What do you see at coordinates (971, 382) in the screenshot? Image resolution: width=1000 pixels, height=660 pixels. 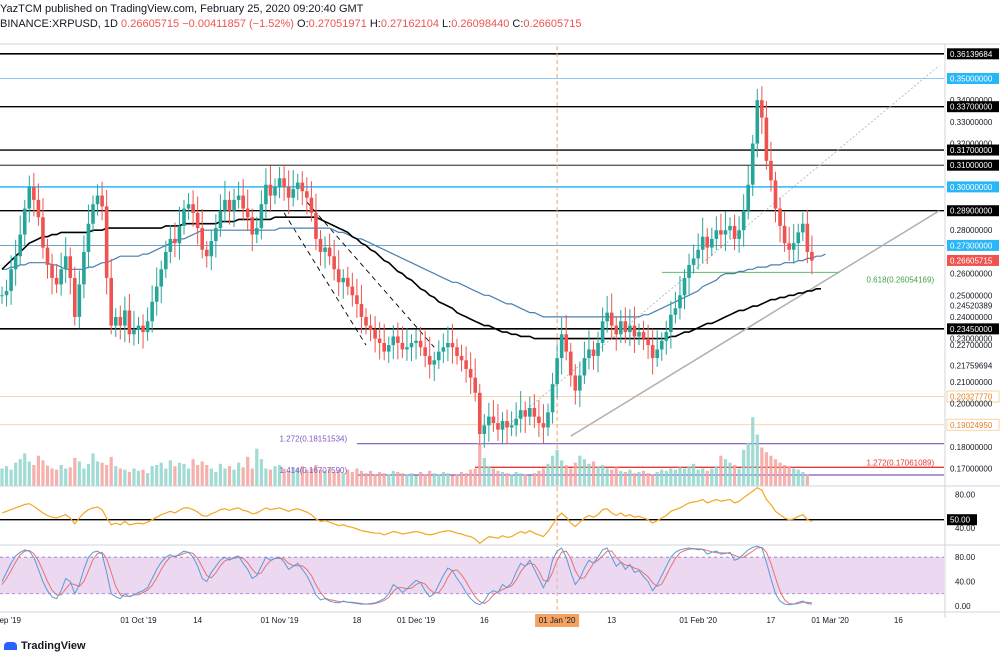 I see `price-axis-label: 0.21000000` at bounding box center [971, 382].